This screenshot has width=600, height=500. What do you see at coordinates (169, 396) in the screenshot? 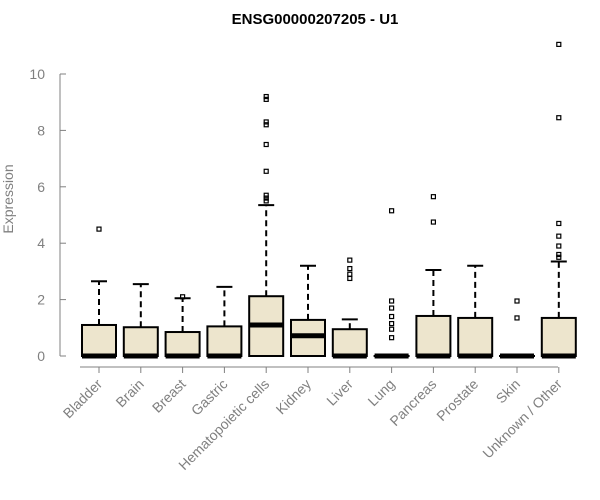
I see `x-tick-label: Breast` at bounding box center [169, 396].